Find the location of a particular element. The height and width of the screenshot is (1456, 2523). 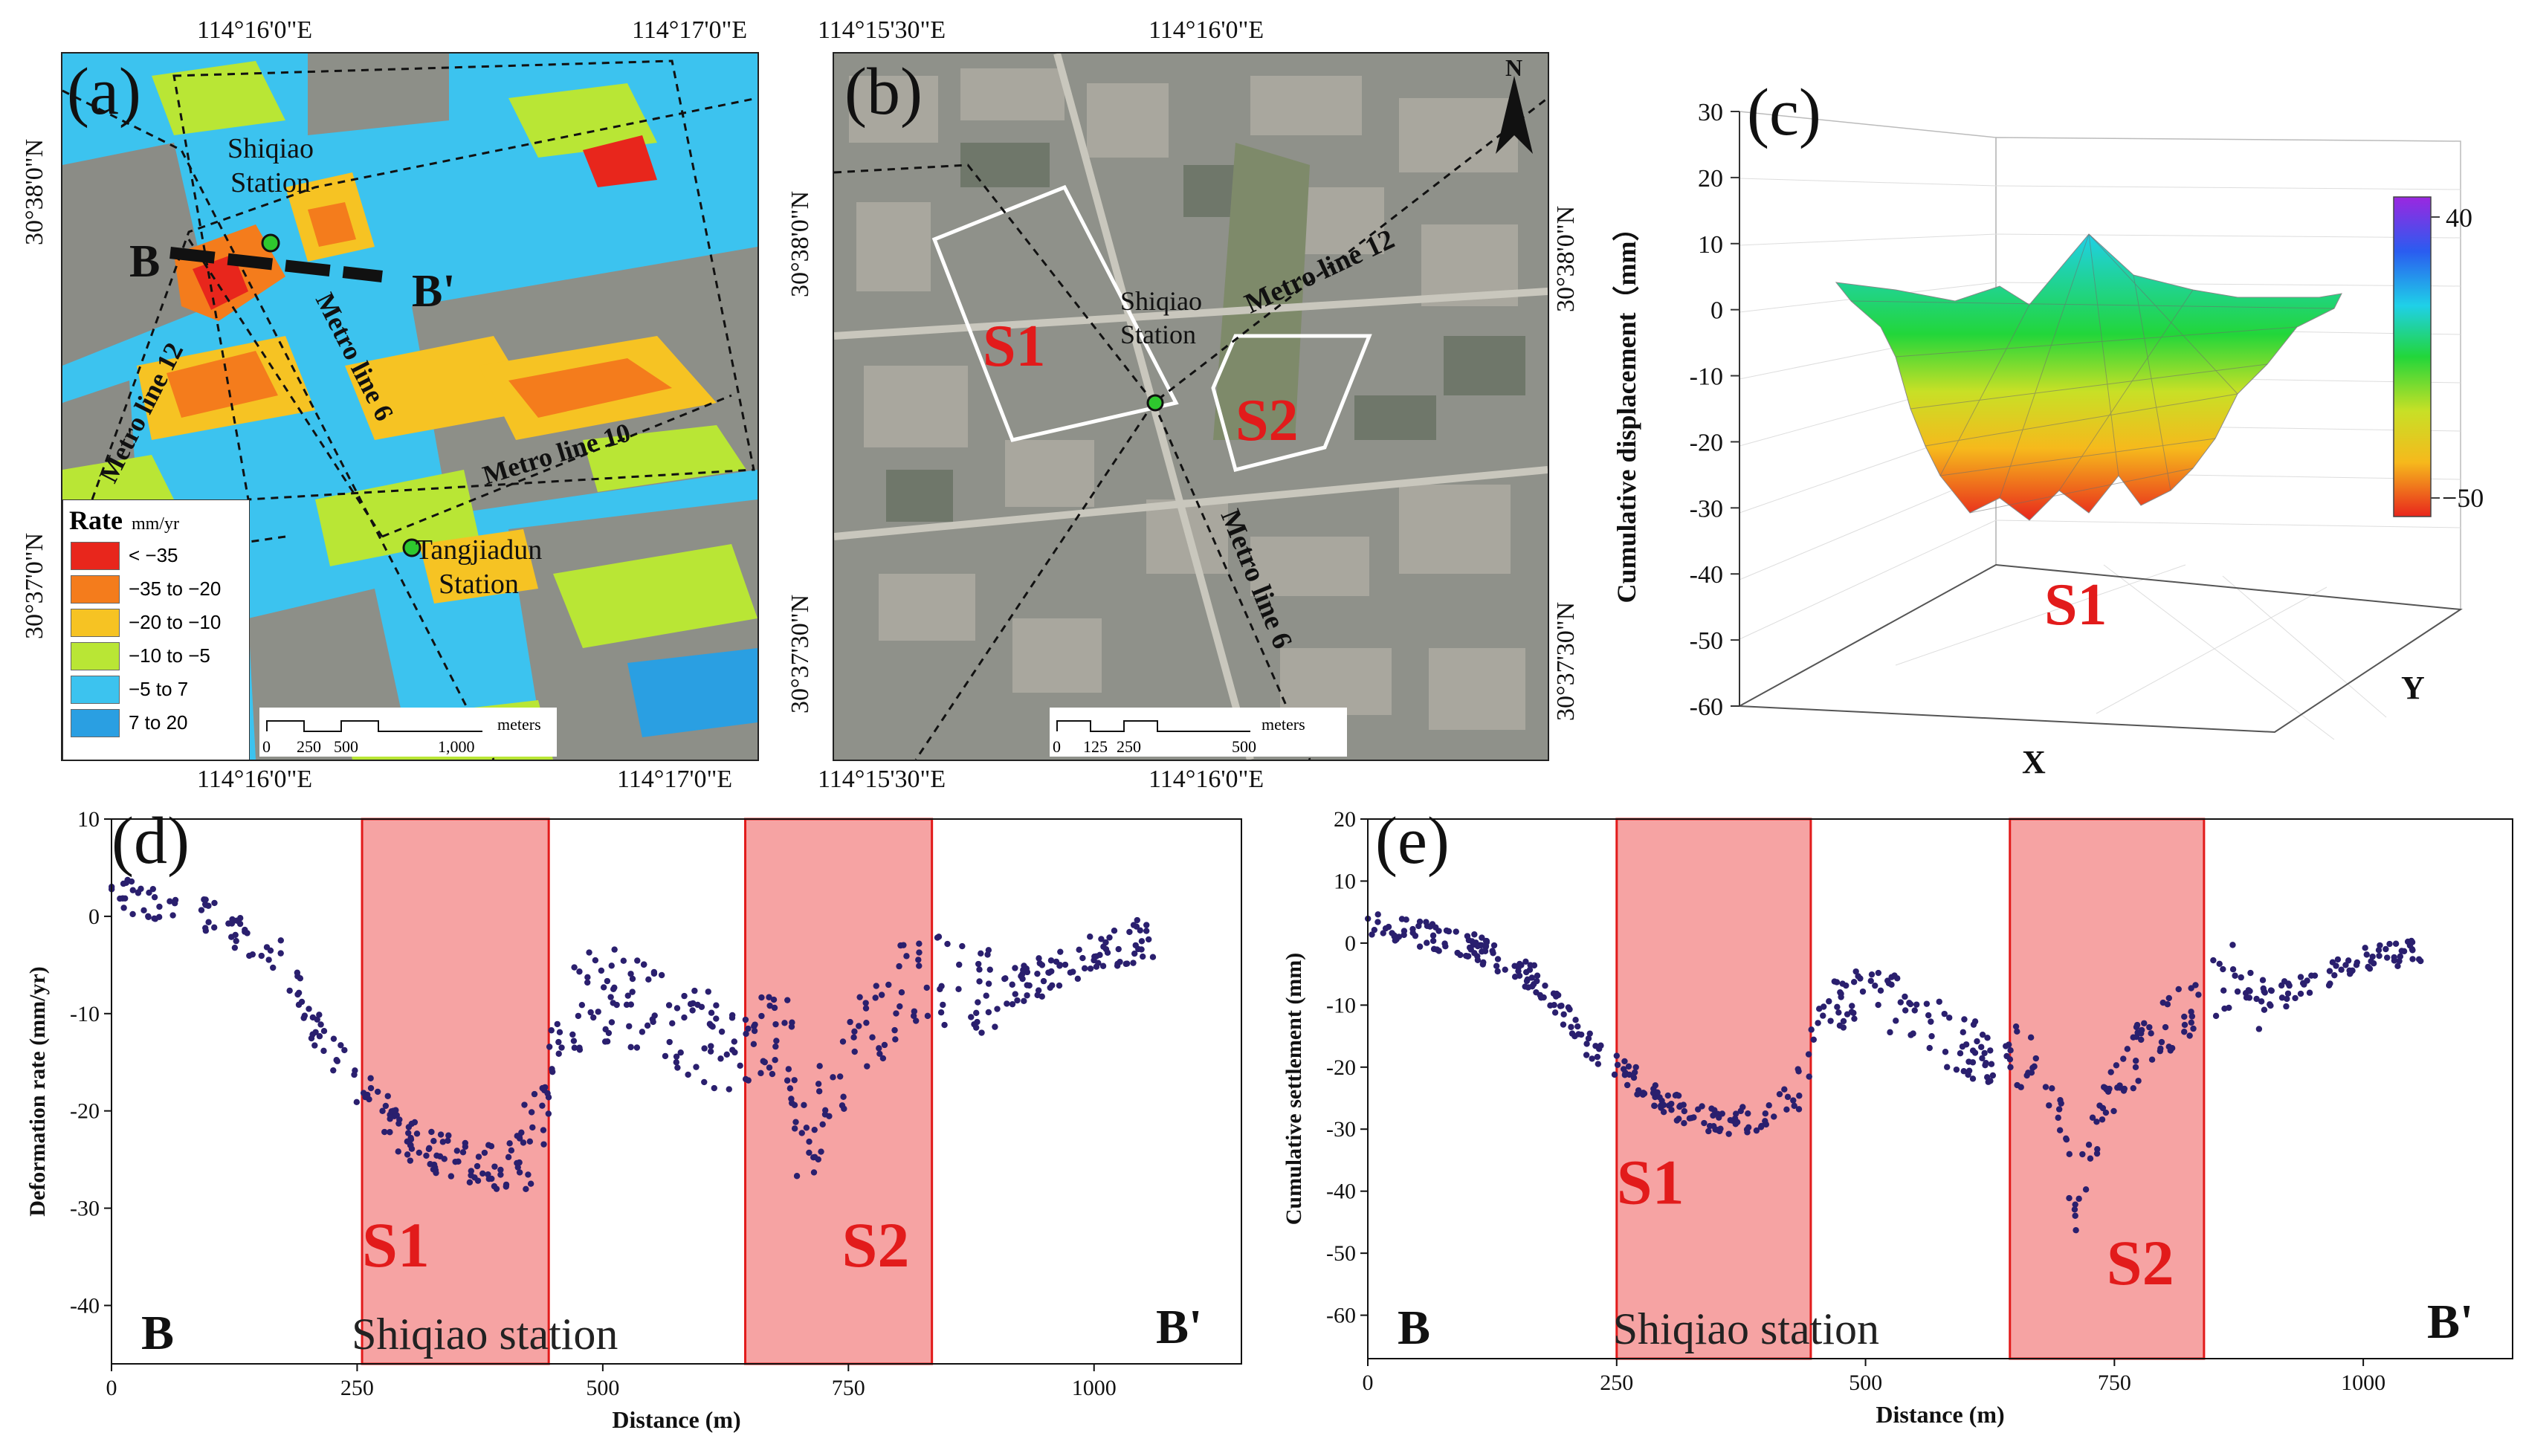

zone-s2-label: S2 is located at coordinates (2140, 1262).